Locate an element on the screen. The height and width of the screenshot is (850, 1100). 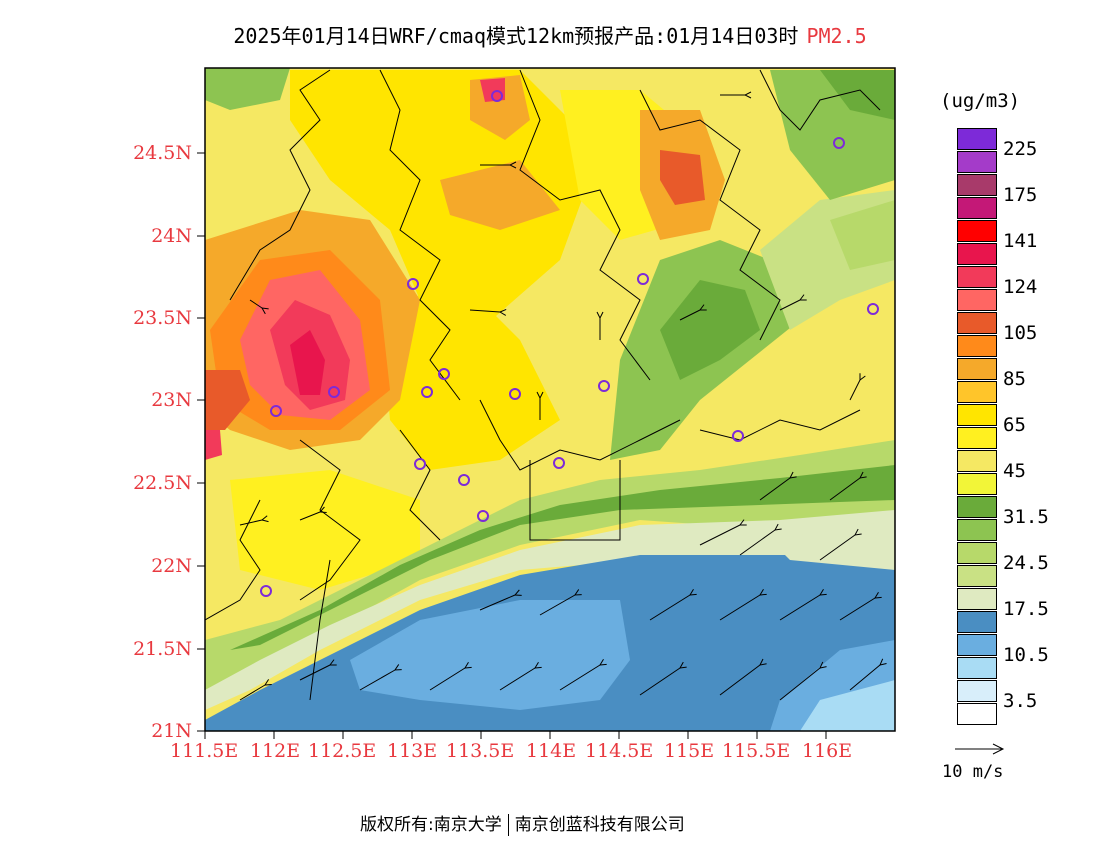
legend-label: 31.5 is located at coordinates (1026, 517).